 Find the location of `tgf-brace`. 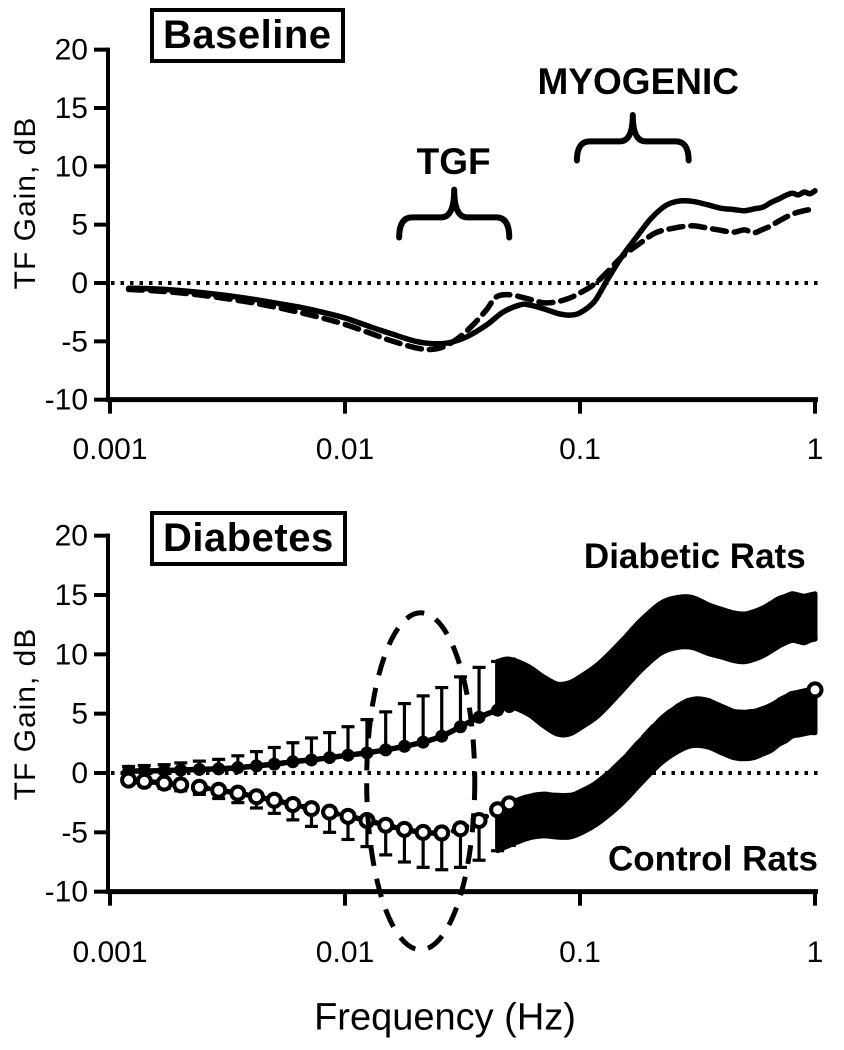

tgf-brace is located at coordinates (454, 213).